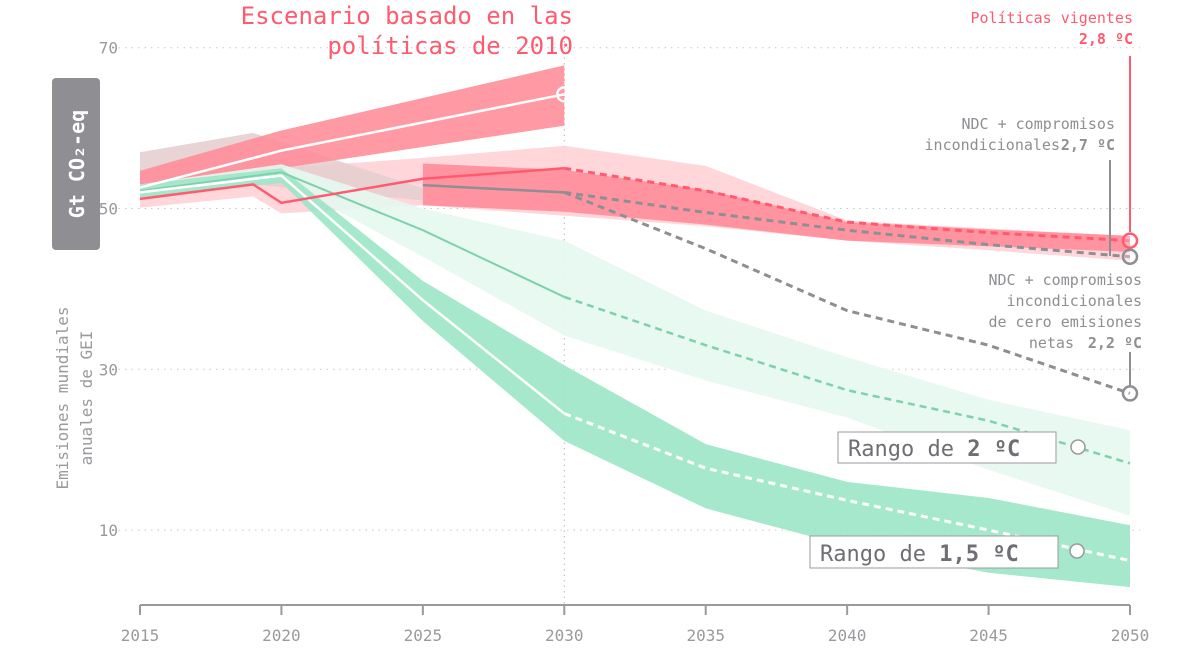  Describe the element at coordinates (493, 188) in the screenshot. I see `ndc-unconditional-line` at that location.